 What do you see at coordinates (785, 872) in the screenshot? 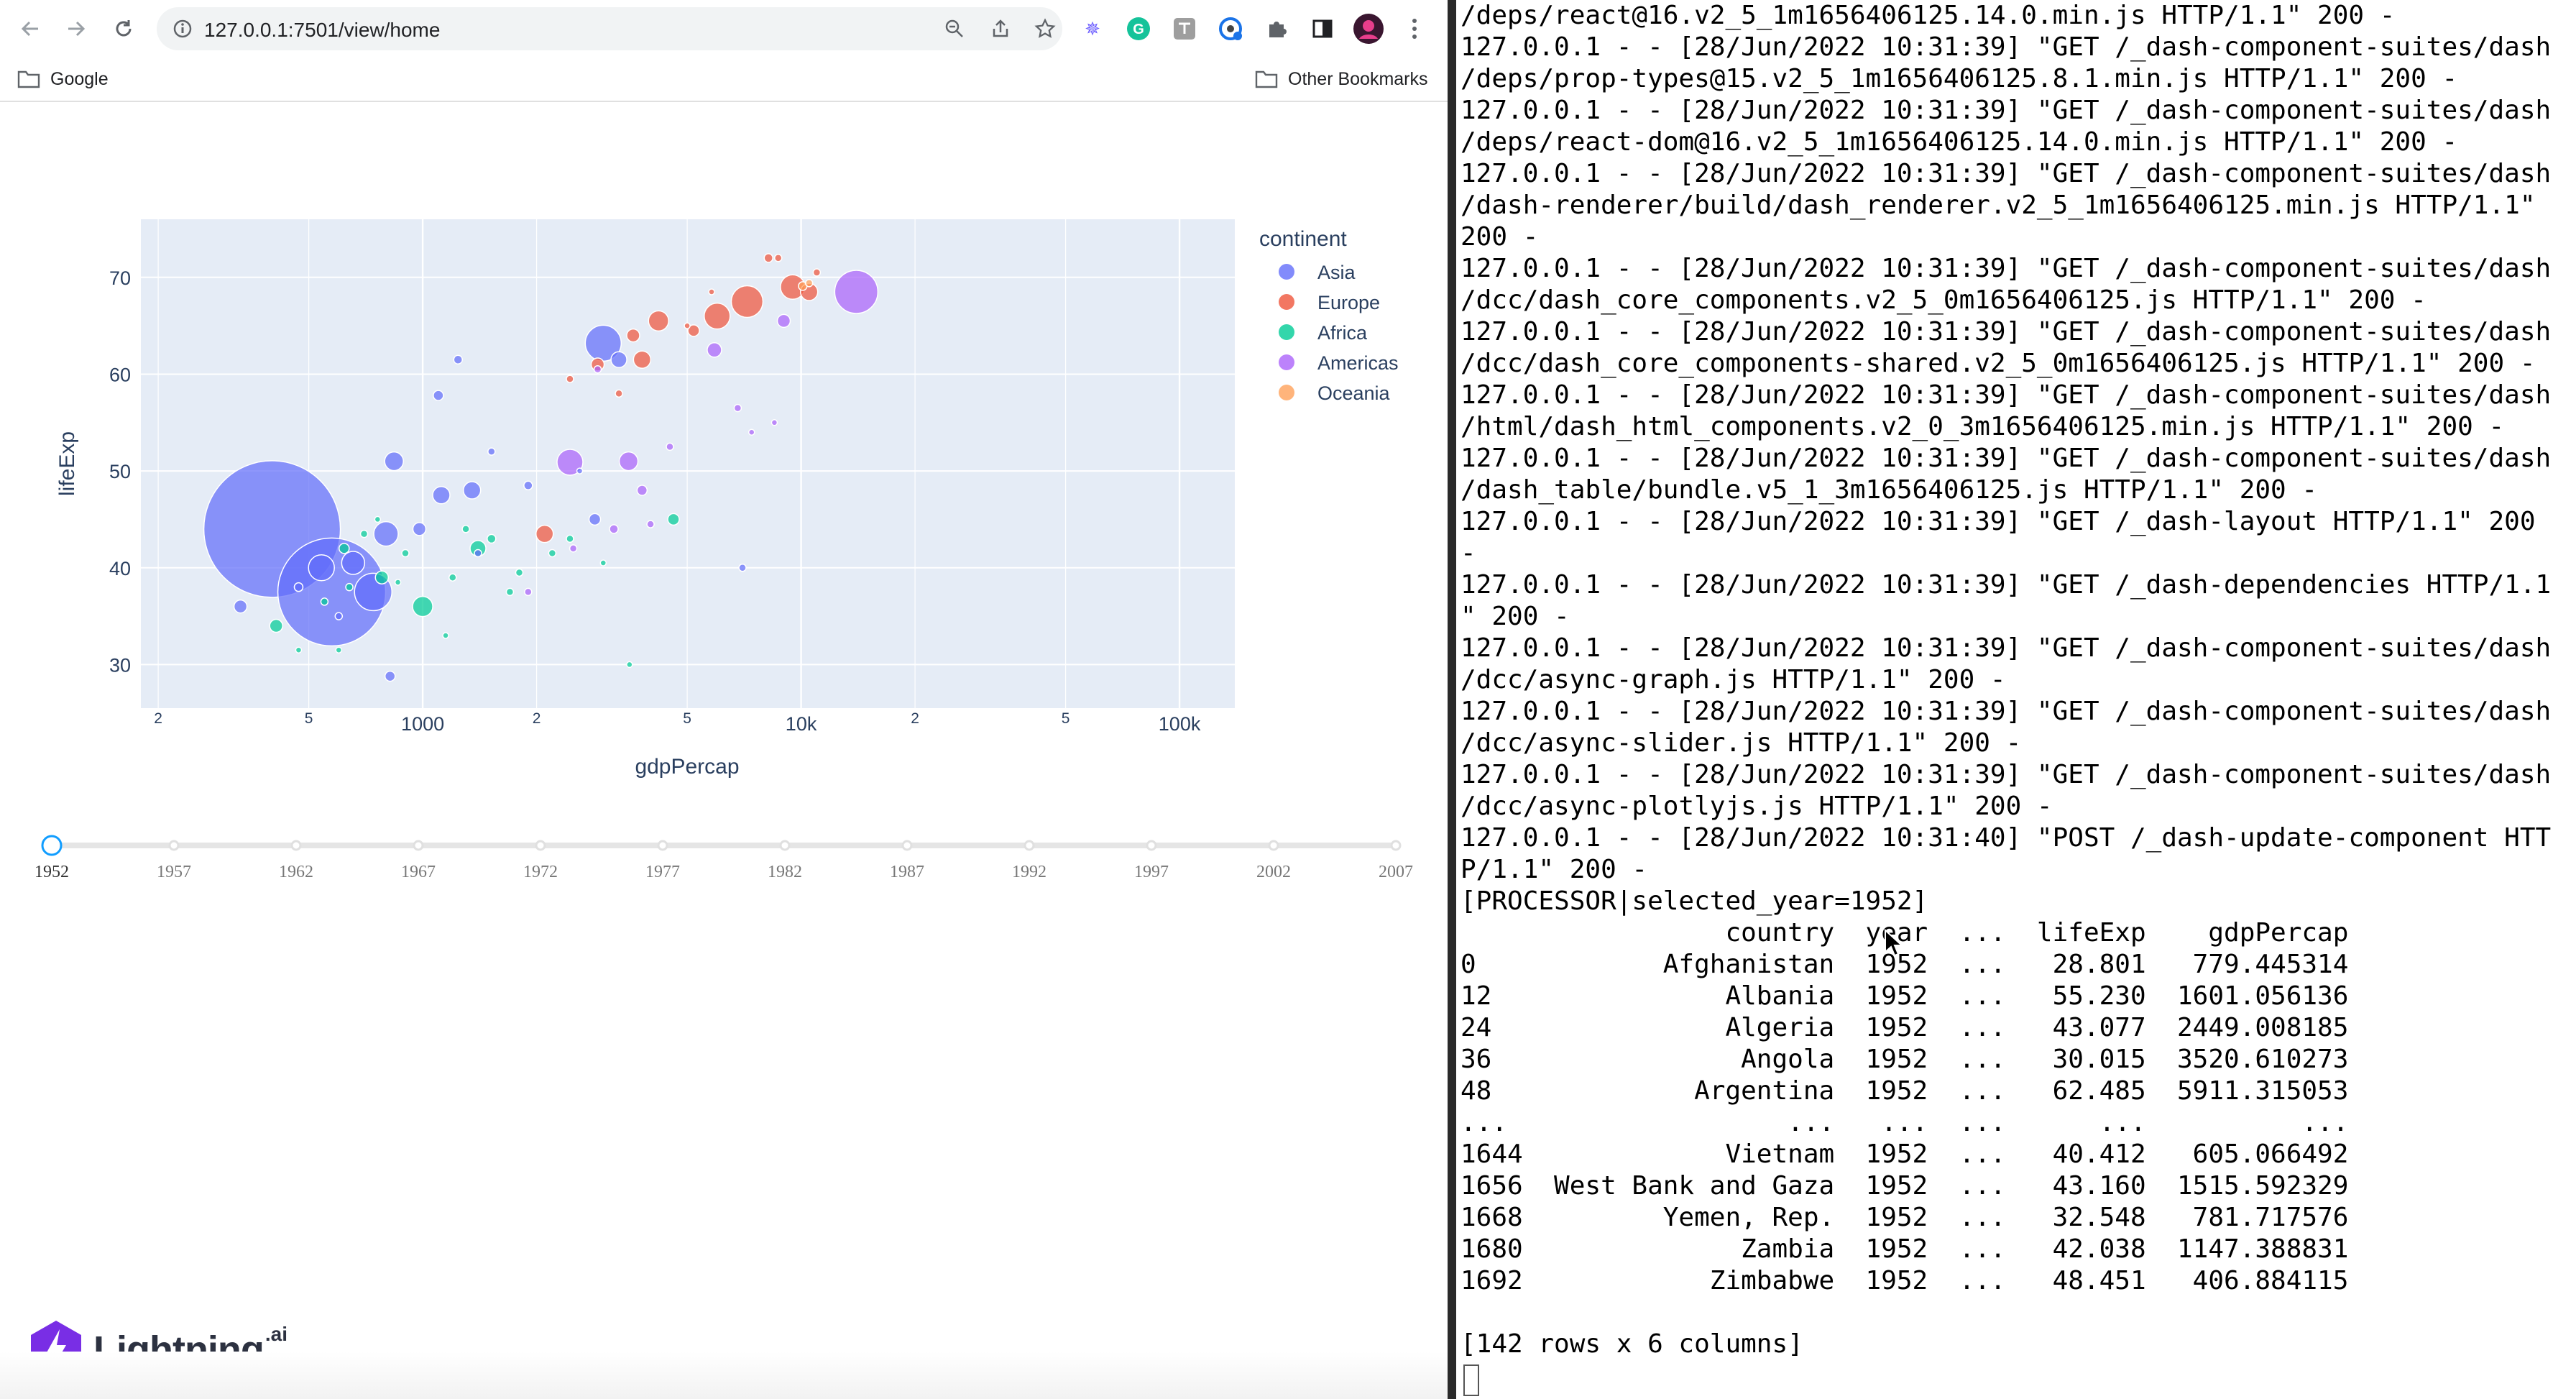
I see `slider-year-label: 1982` at bounding box center [785, 872].